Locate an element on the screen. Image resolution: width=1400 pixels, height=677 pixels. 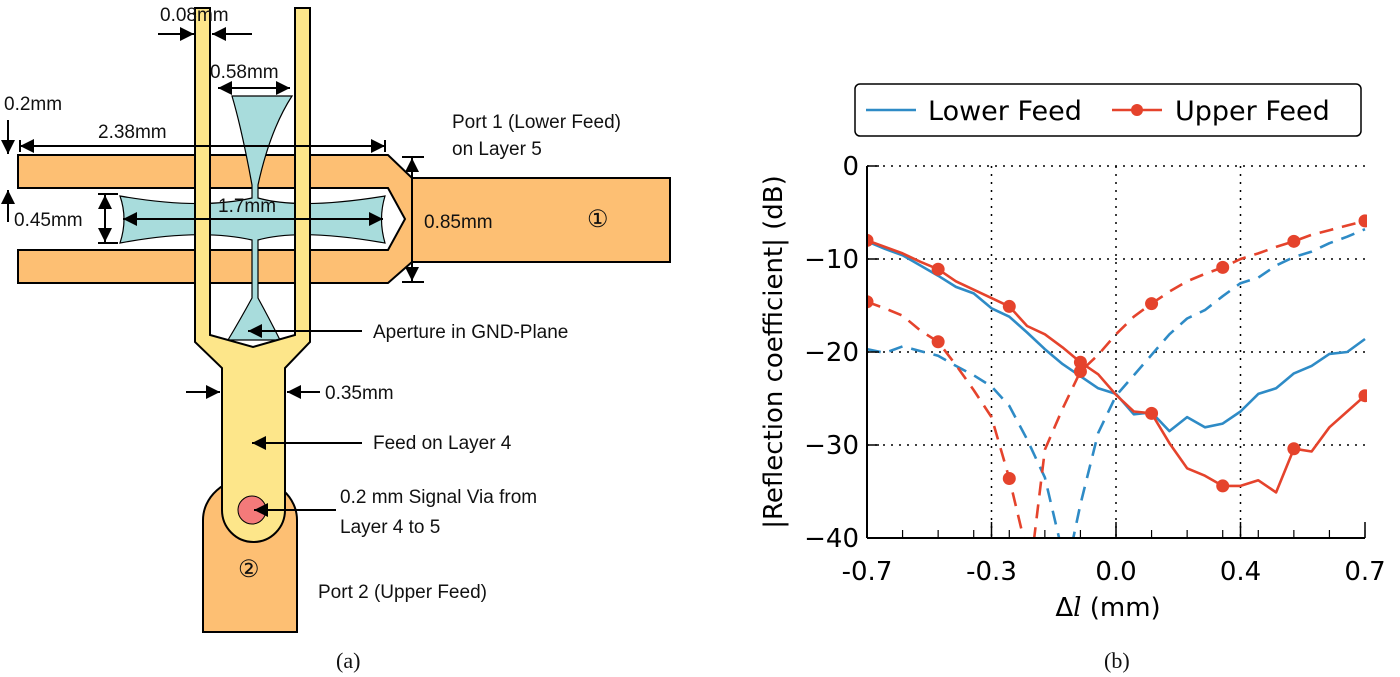
x-tick-label: 0.0 is located at coordinates (1115, 572).